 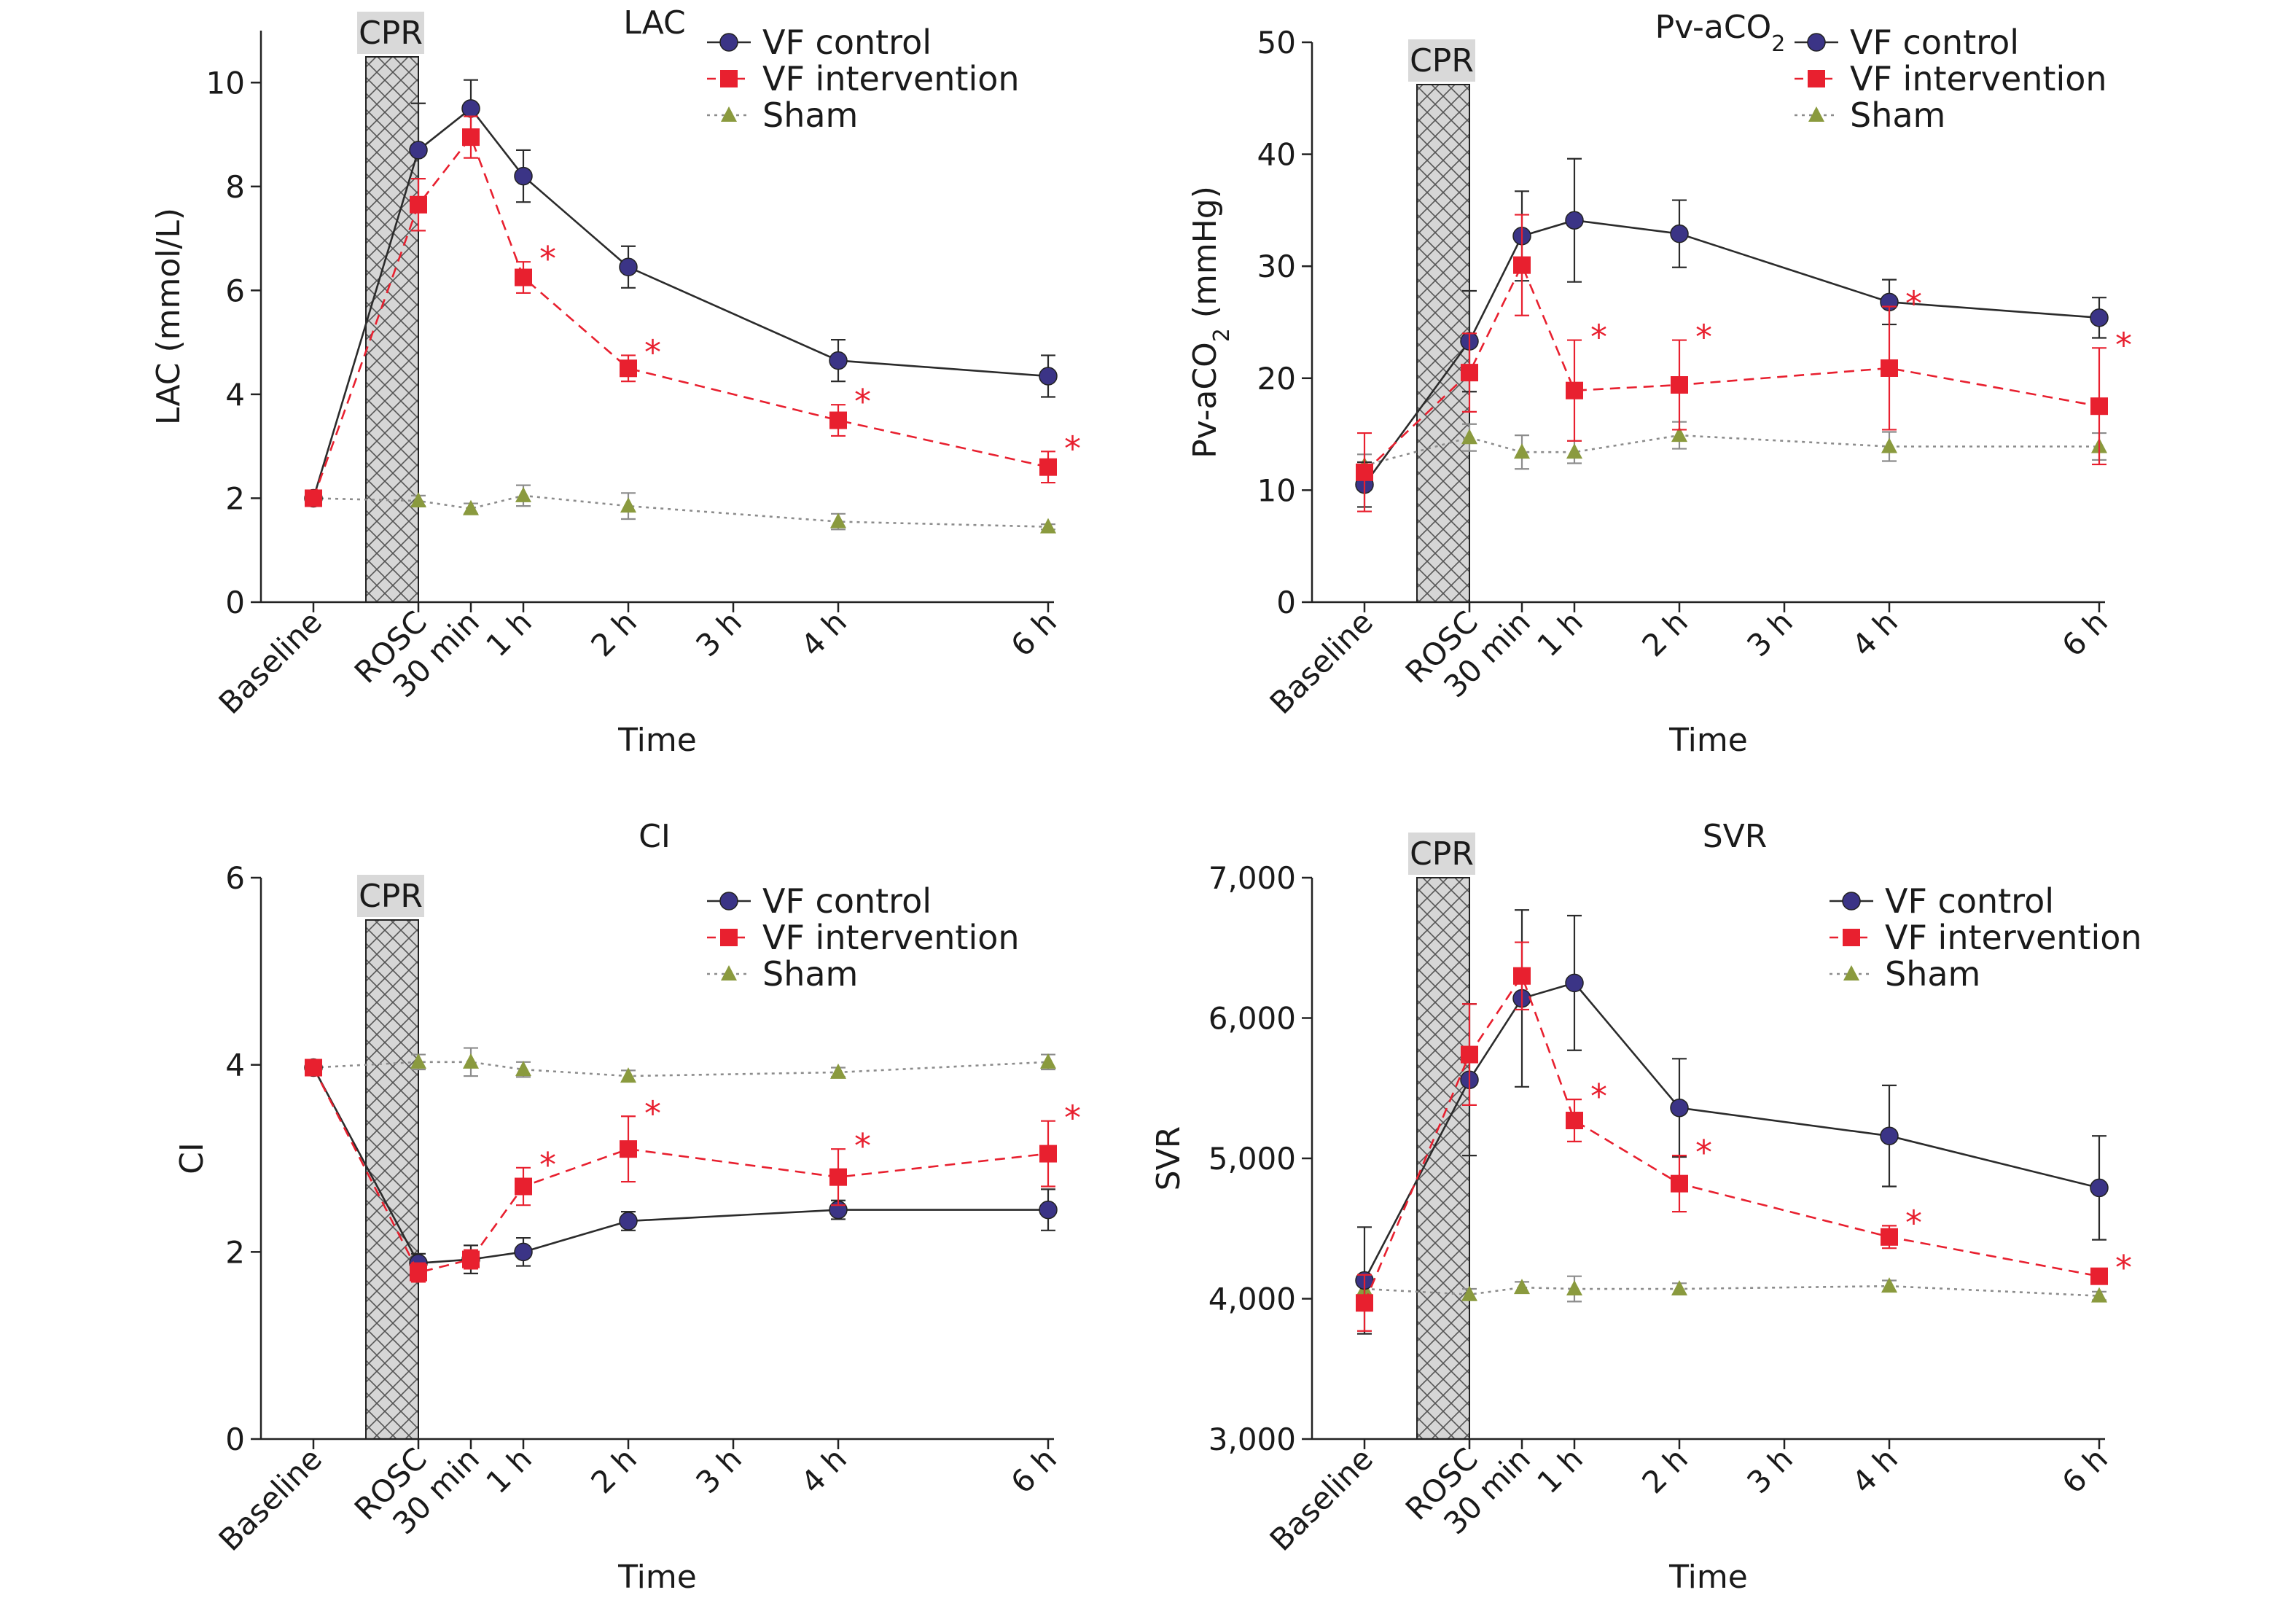 I want to click on legend-label: VF intervention, so click(x=891, y=938).